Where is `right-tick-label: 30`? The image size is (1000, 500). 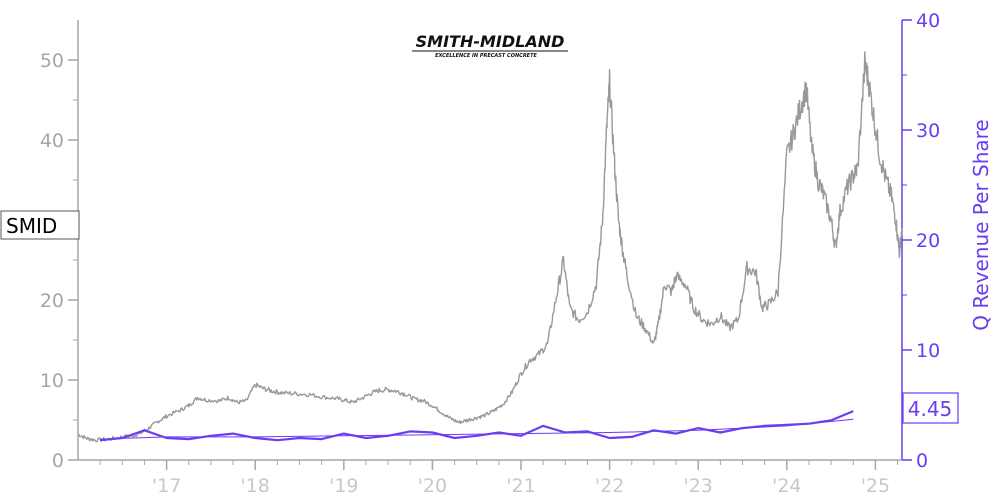 right-tick-label: 30 is located at coordinates (928, 131).